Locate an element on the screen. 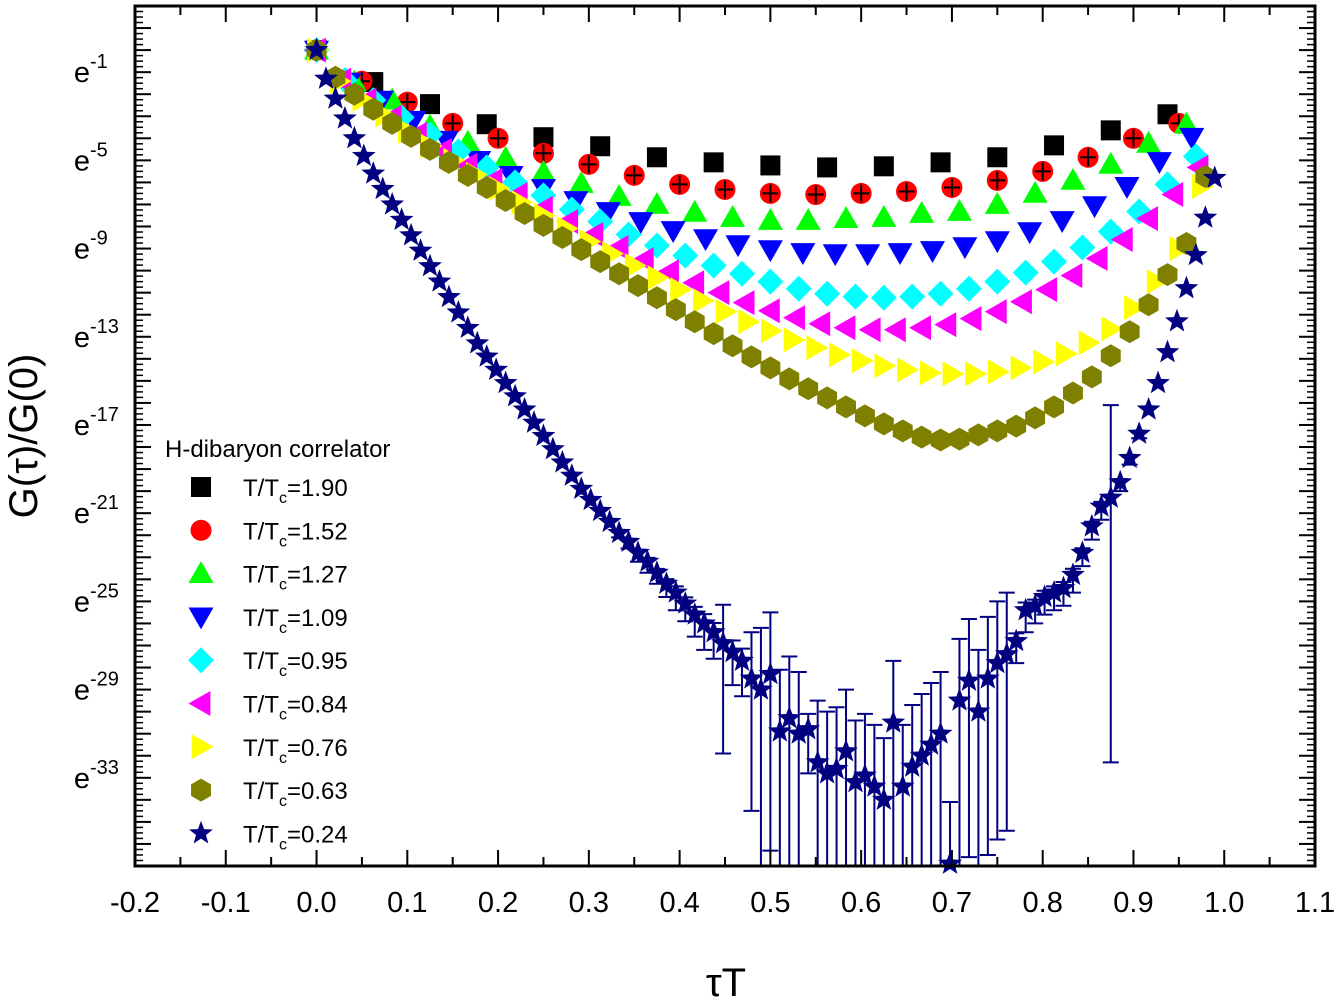  y-tick-exponent: -13 is located at coordinates (104, 327).